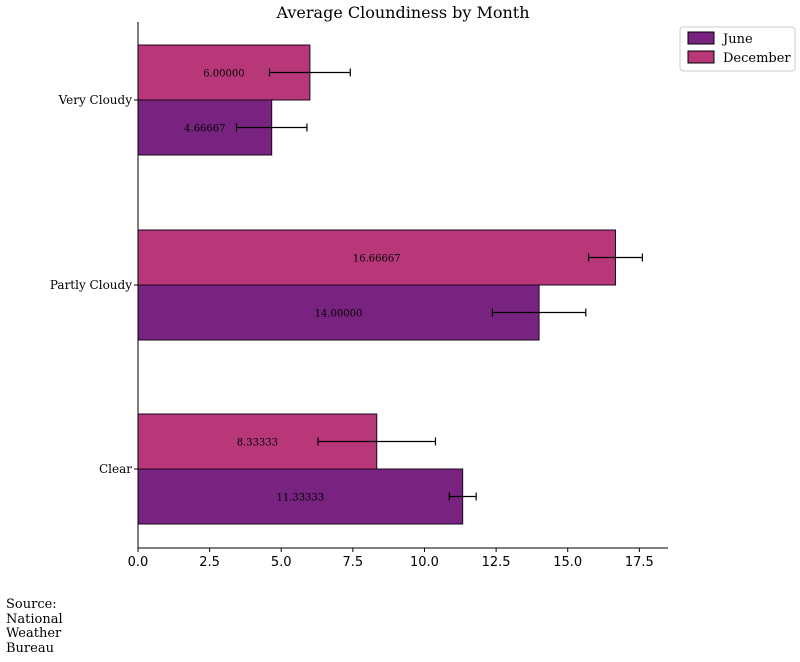 The width and height of the screenshot is (800, 662). I want to click on error-bar-december-very-cloudy, so click(309, 72).